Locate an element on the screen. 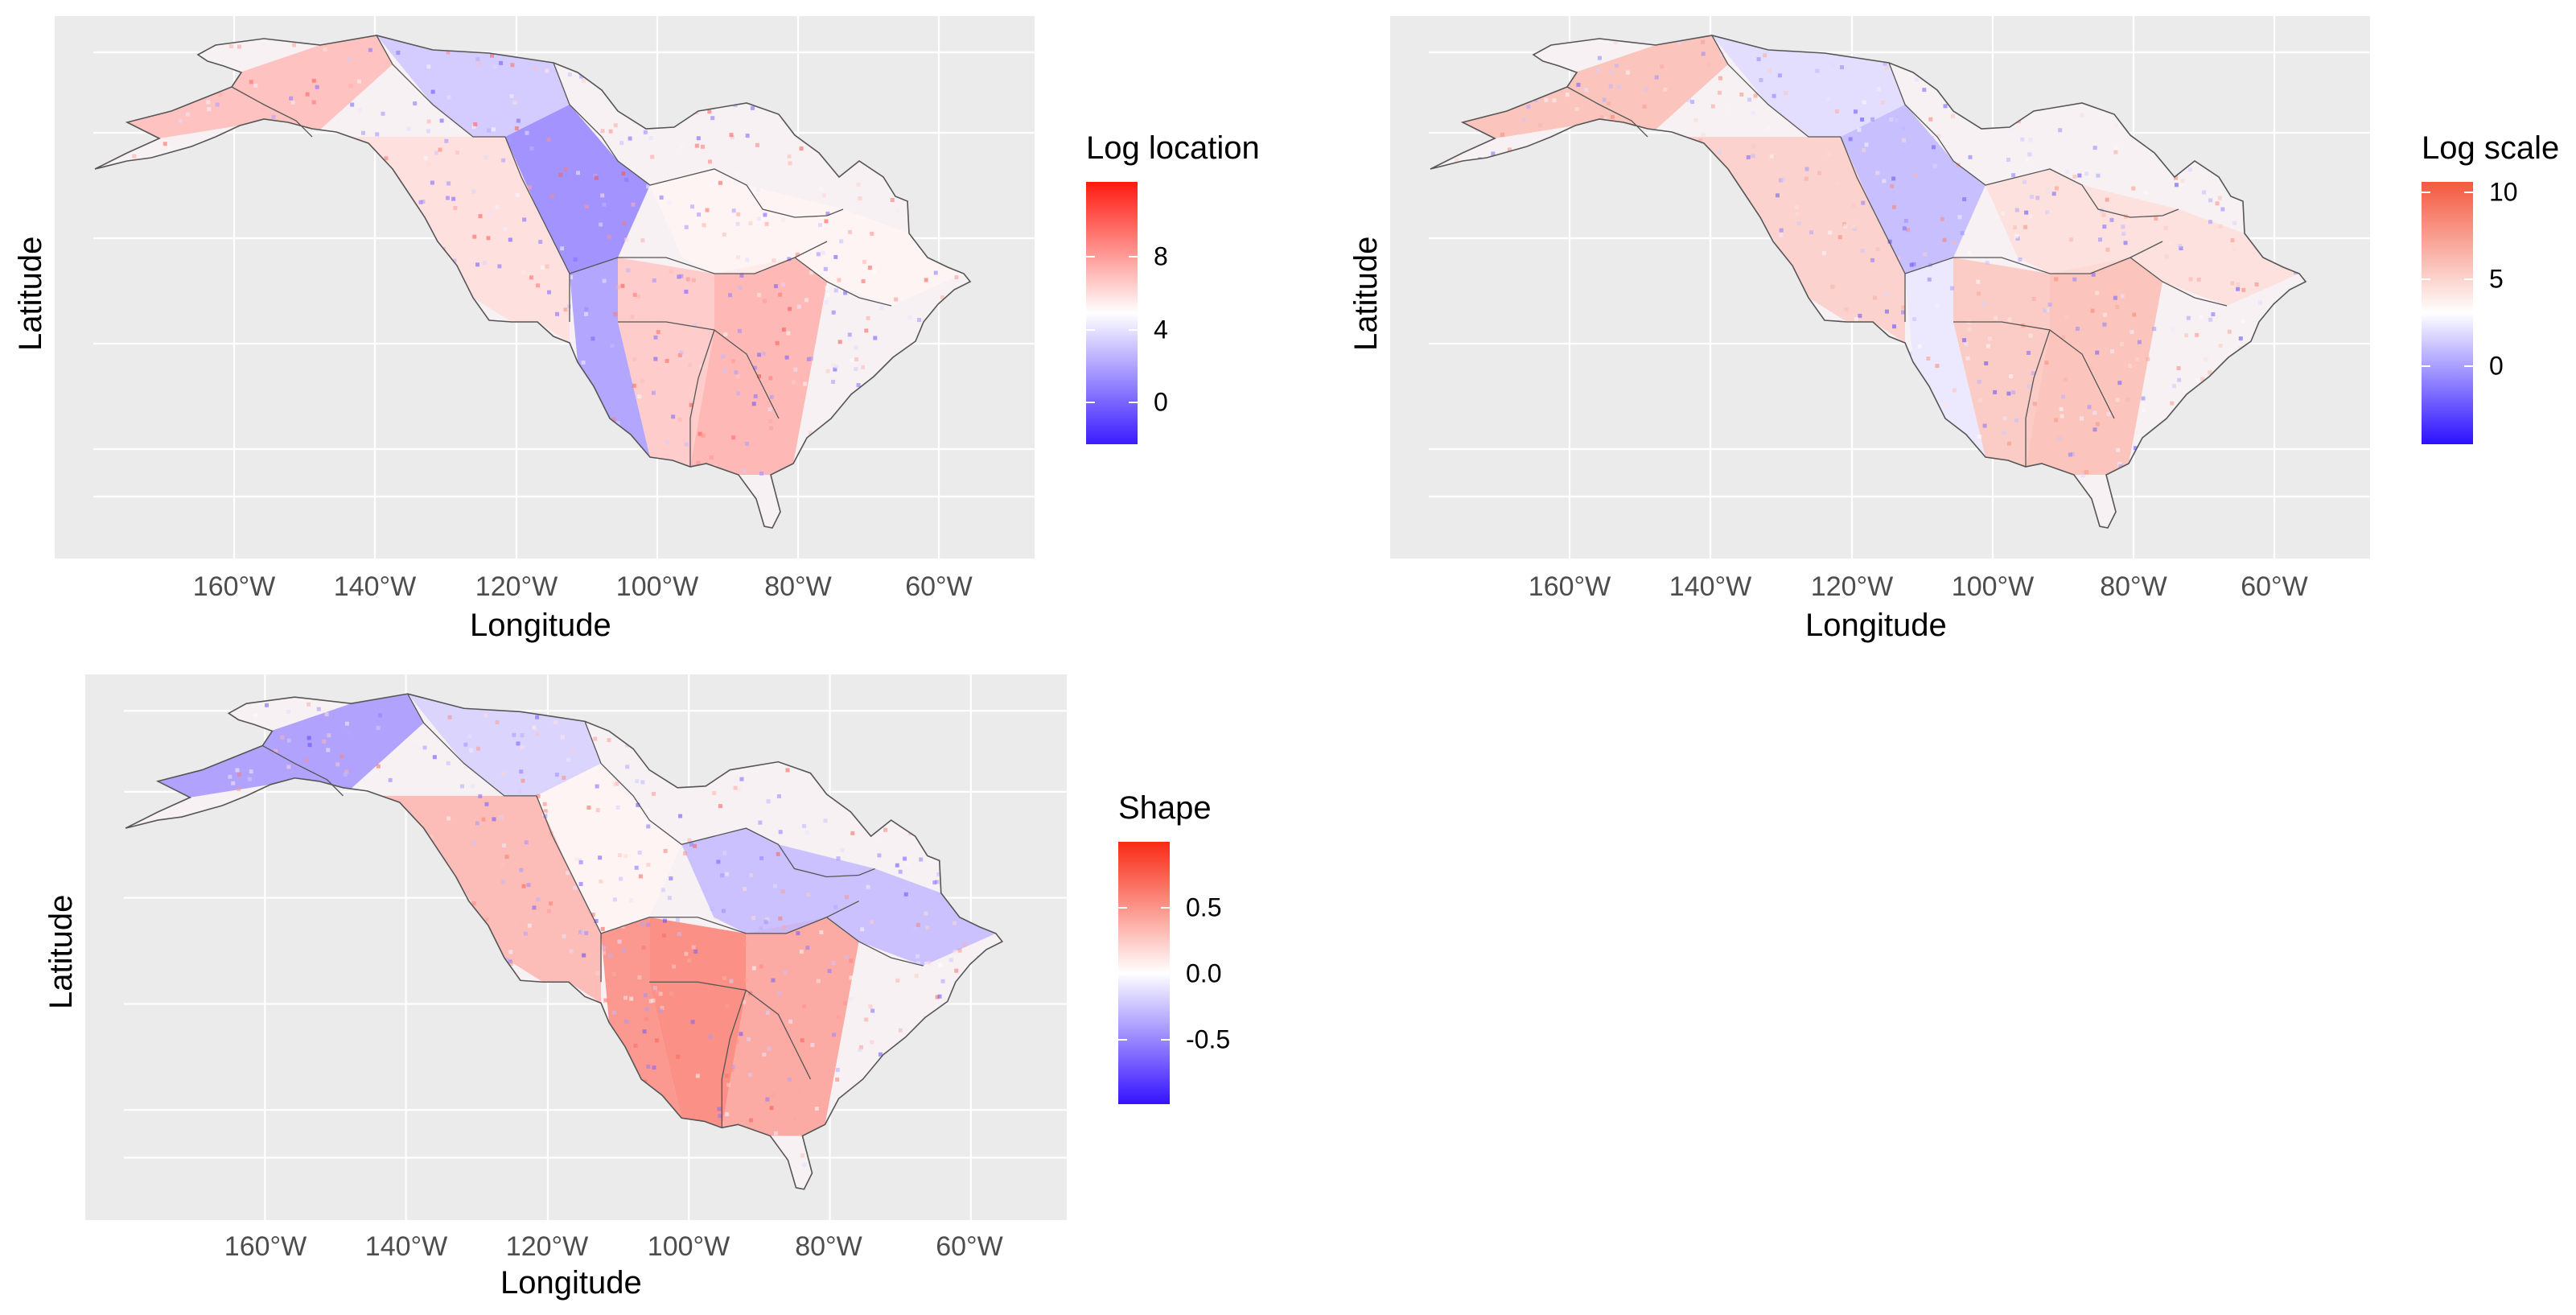  basin-border is located at coordinates (729, 799).